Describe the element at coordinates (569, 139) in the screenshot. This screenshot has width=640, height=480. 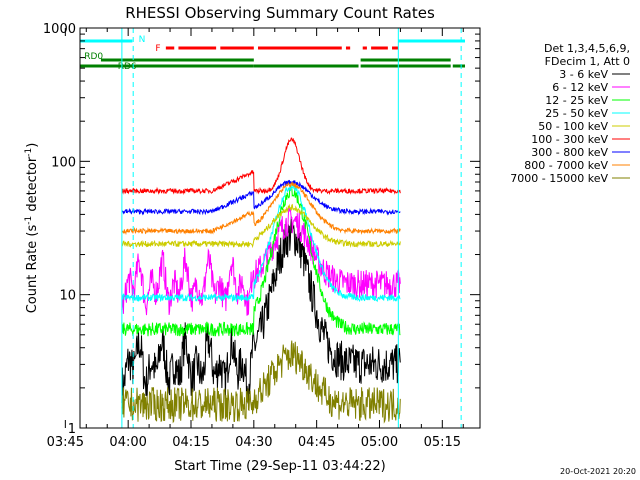
I see `legend-entry: 100 - 300 keV` at that location.